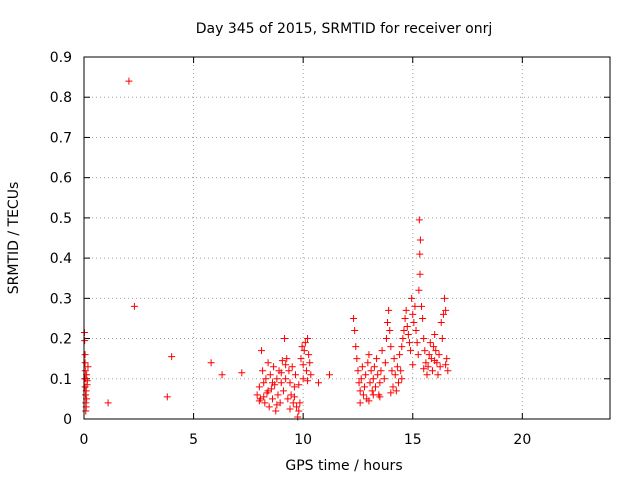  Describe the element at coordinates (84, 440) in the screenshot. I see `x-tick-label: 0` at that location.